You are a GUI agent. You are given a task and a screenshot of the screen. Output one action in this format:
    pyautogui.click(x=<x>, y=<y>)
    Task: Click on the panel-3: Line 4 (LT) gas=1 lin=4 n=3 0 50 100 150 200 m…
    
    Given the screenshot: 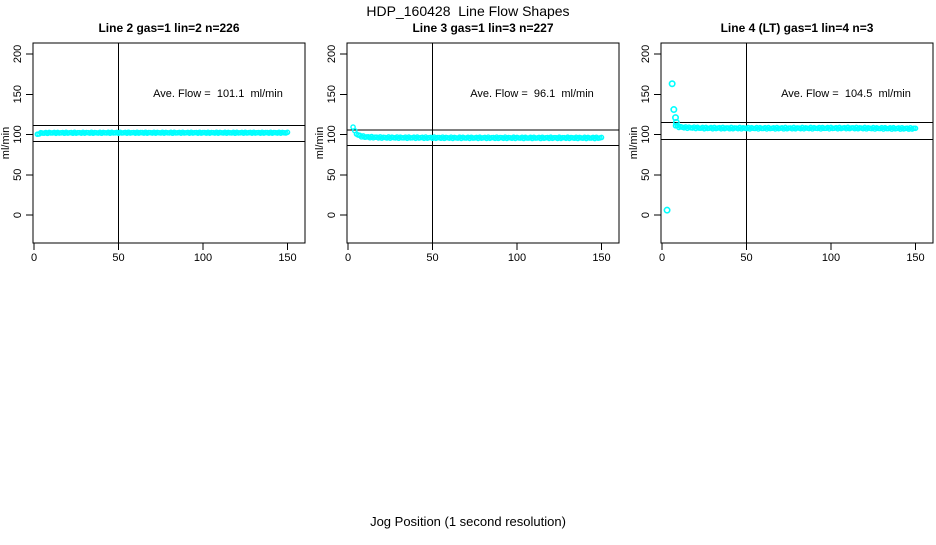 What is the action you would take?
    pyautogui.click(x=781, y=142)
    